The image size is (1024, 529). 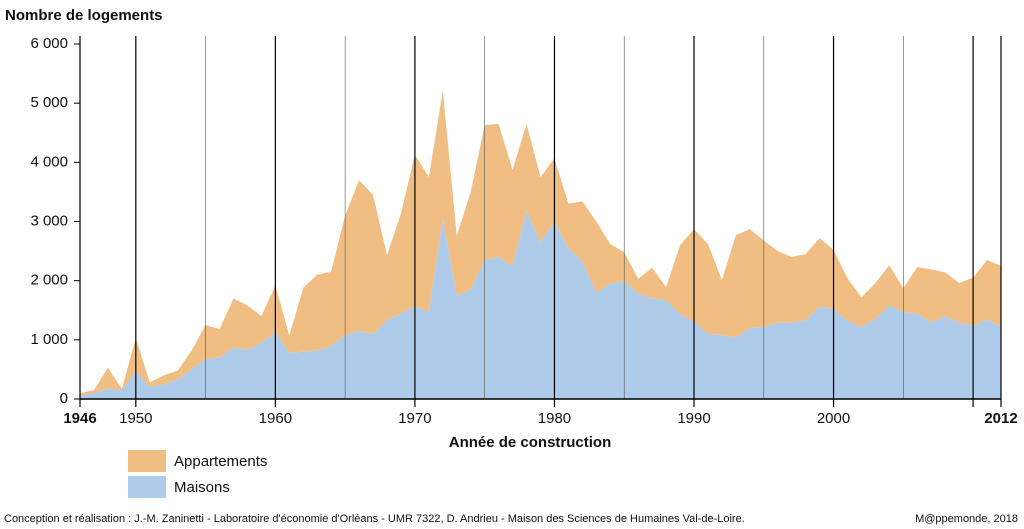 I want to click on x-tick-label: 1990, so click(x=693, y=418).